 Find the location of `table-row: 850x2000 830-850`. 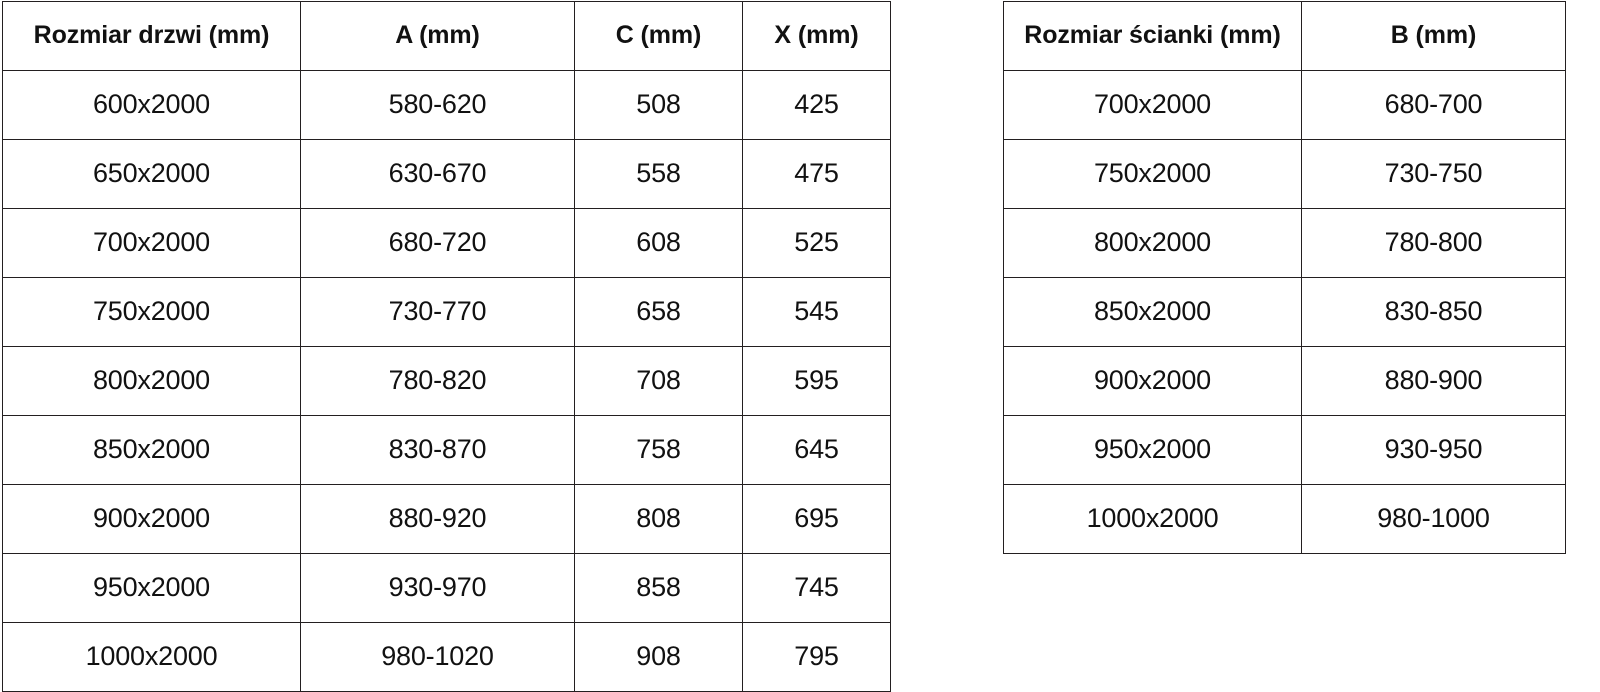

table-row: 850x2000 830-850 is located at coordinates (1284, 312).